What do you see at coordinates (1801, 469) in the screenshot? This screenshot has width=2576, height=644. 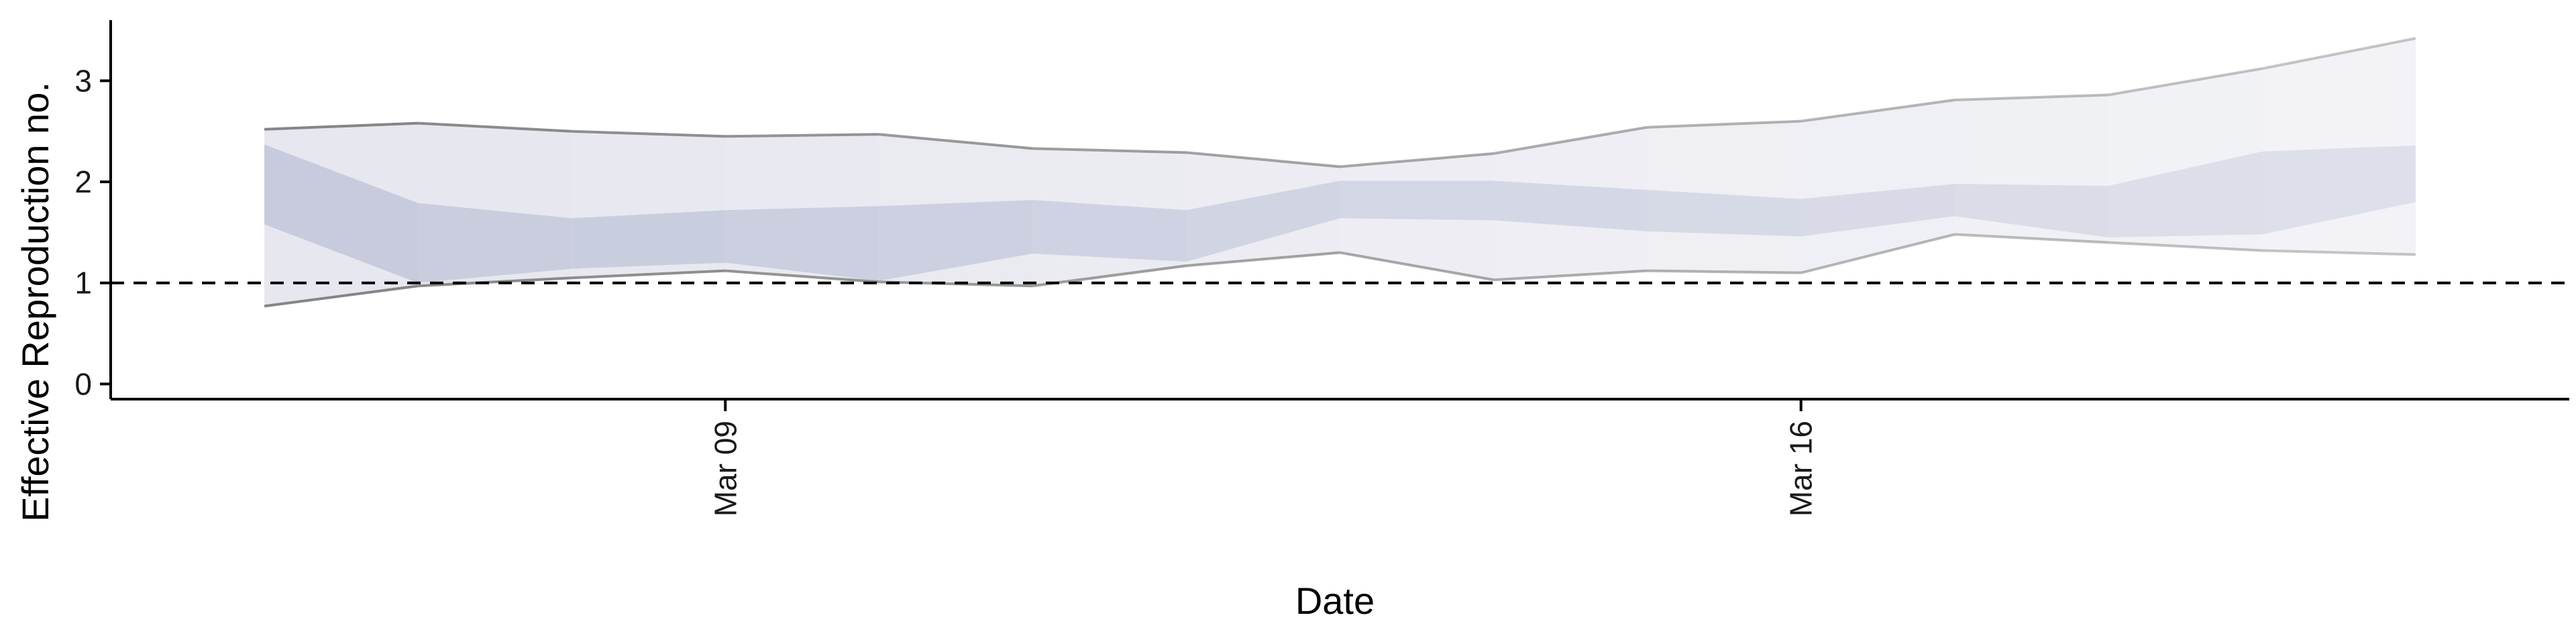 I see `x-tick-label: Mar 16` at bounding box center [1801, 469].